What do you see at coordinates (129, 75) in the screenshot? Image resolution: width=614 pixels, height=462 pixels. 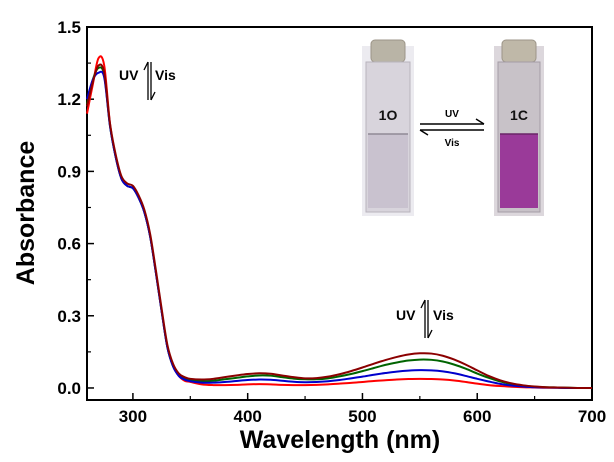 I see `uv-label-top: UV` at bounding box center [129, 75].